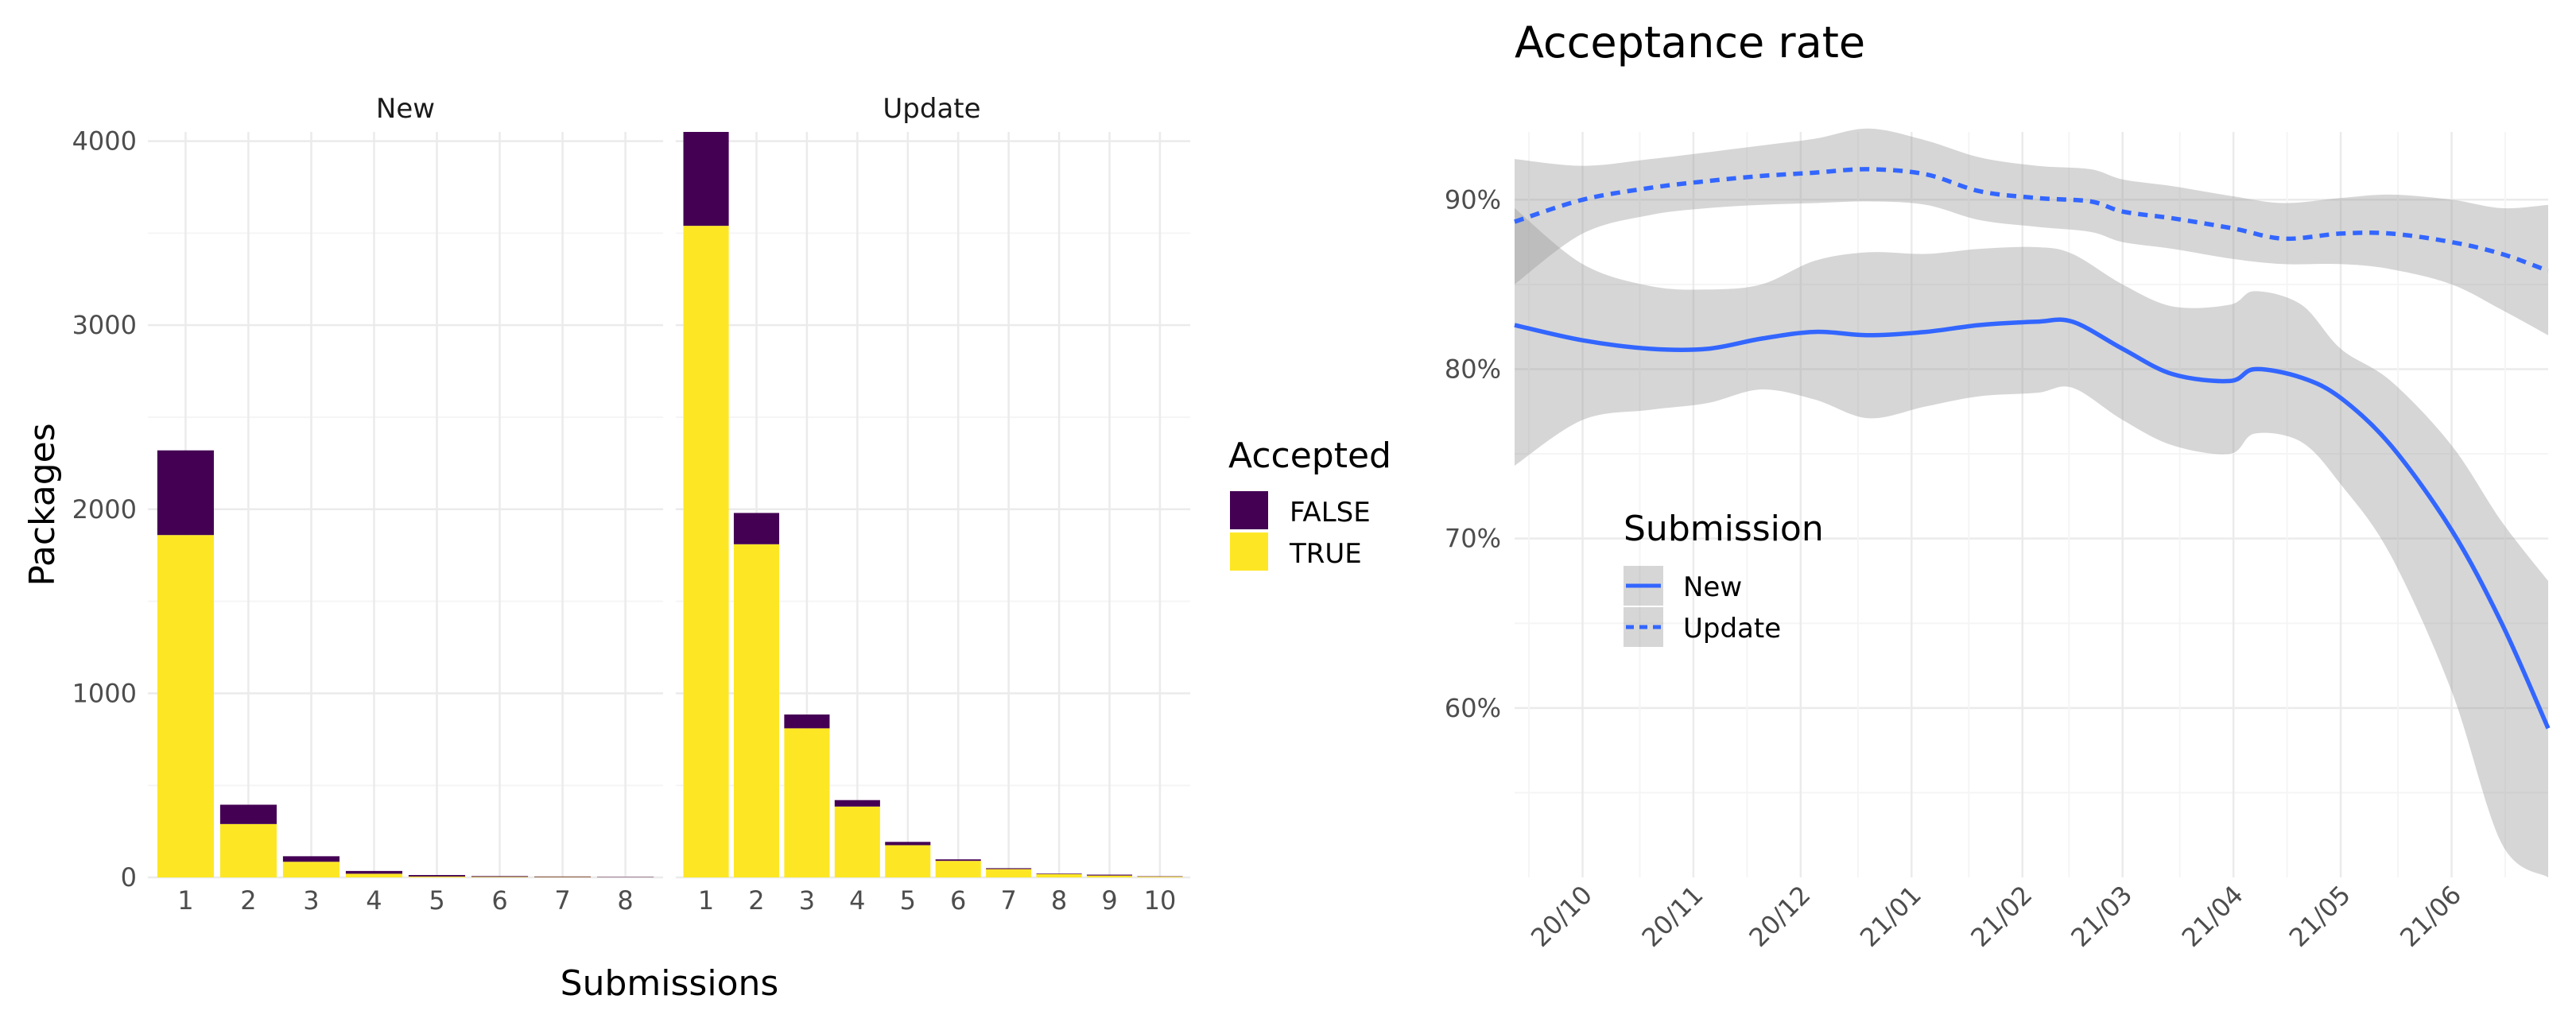 This screenshot has height=1030, width=2576. I want to click on facet-label-update: Update, so click(931, 109).